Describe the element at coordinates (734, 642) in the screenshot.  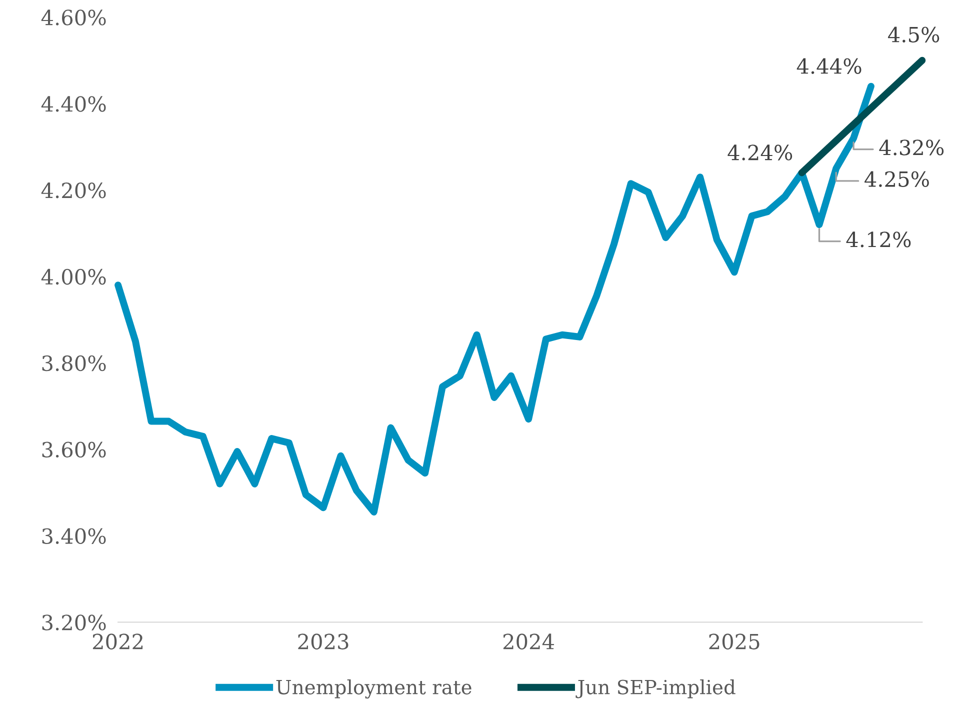
I see `x-tick-label: 2025` at that location.